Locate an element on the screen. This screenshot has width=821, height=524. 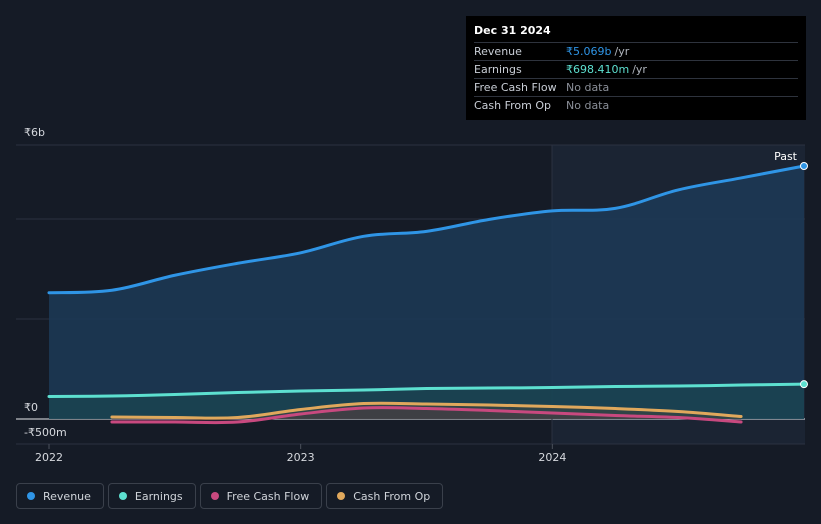
x-tick-label: 2023 is located at coordinates (301, 457).